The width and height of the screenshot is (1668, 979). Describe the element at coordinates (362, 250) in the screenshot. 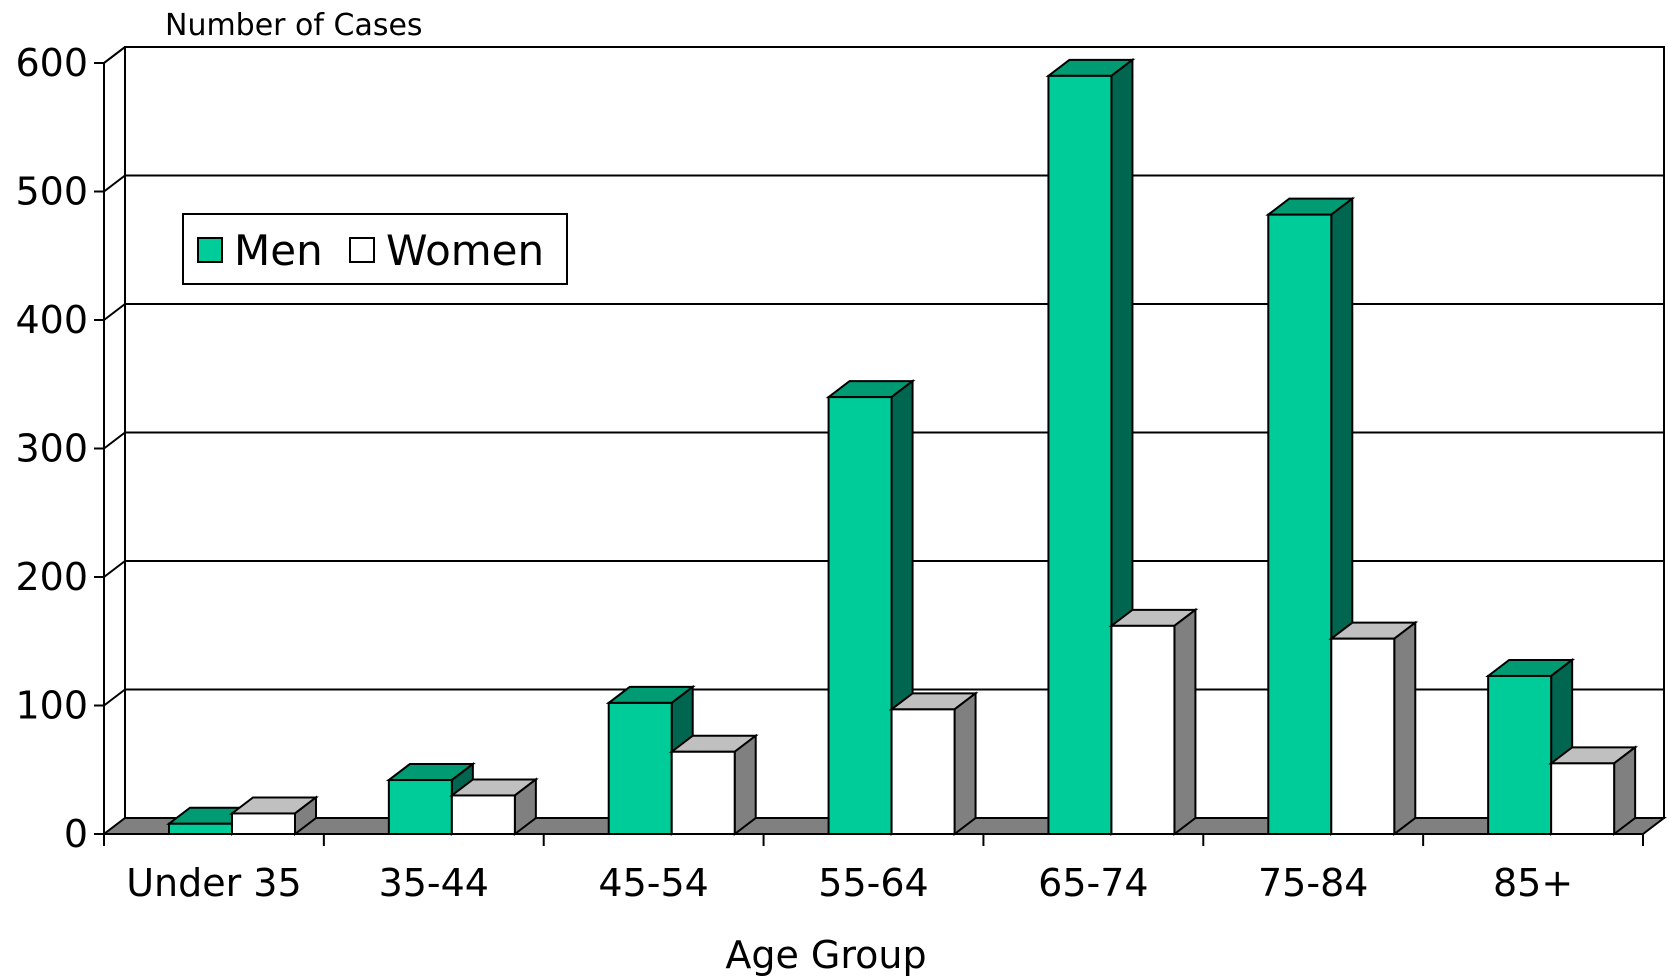

I see `legend-swatch-women` at that location.